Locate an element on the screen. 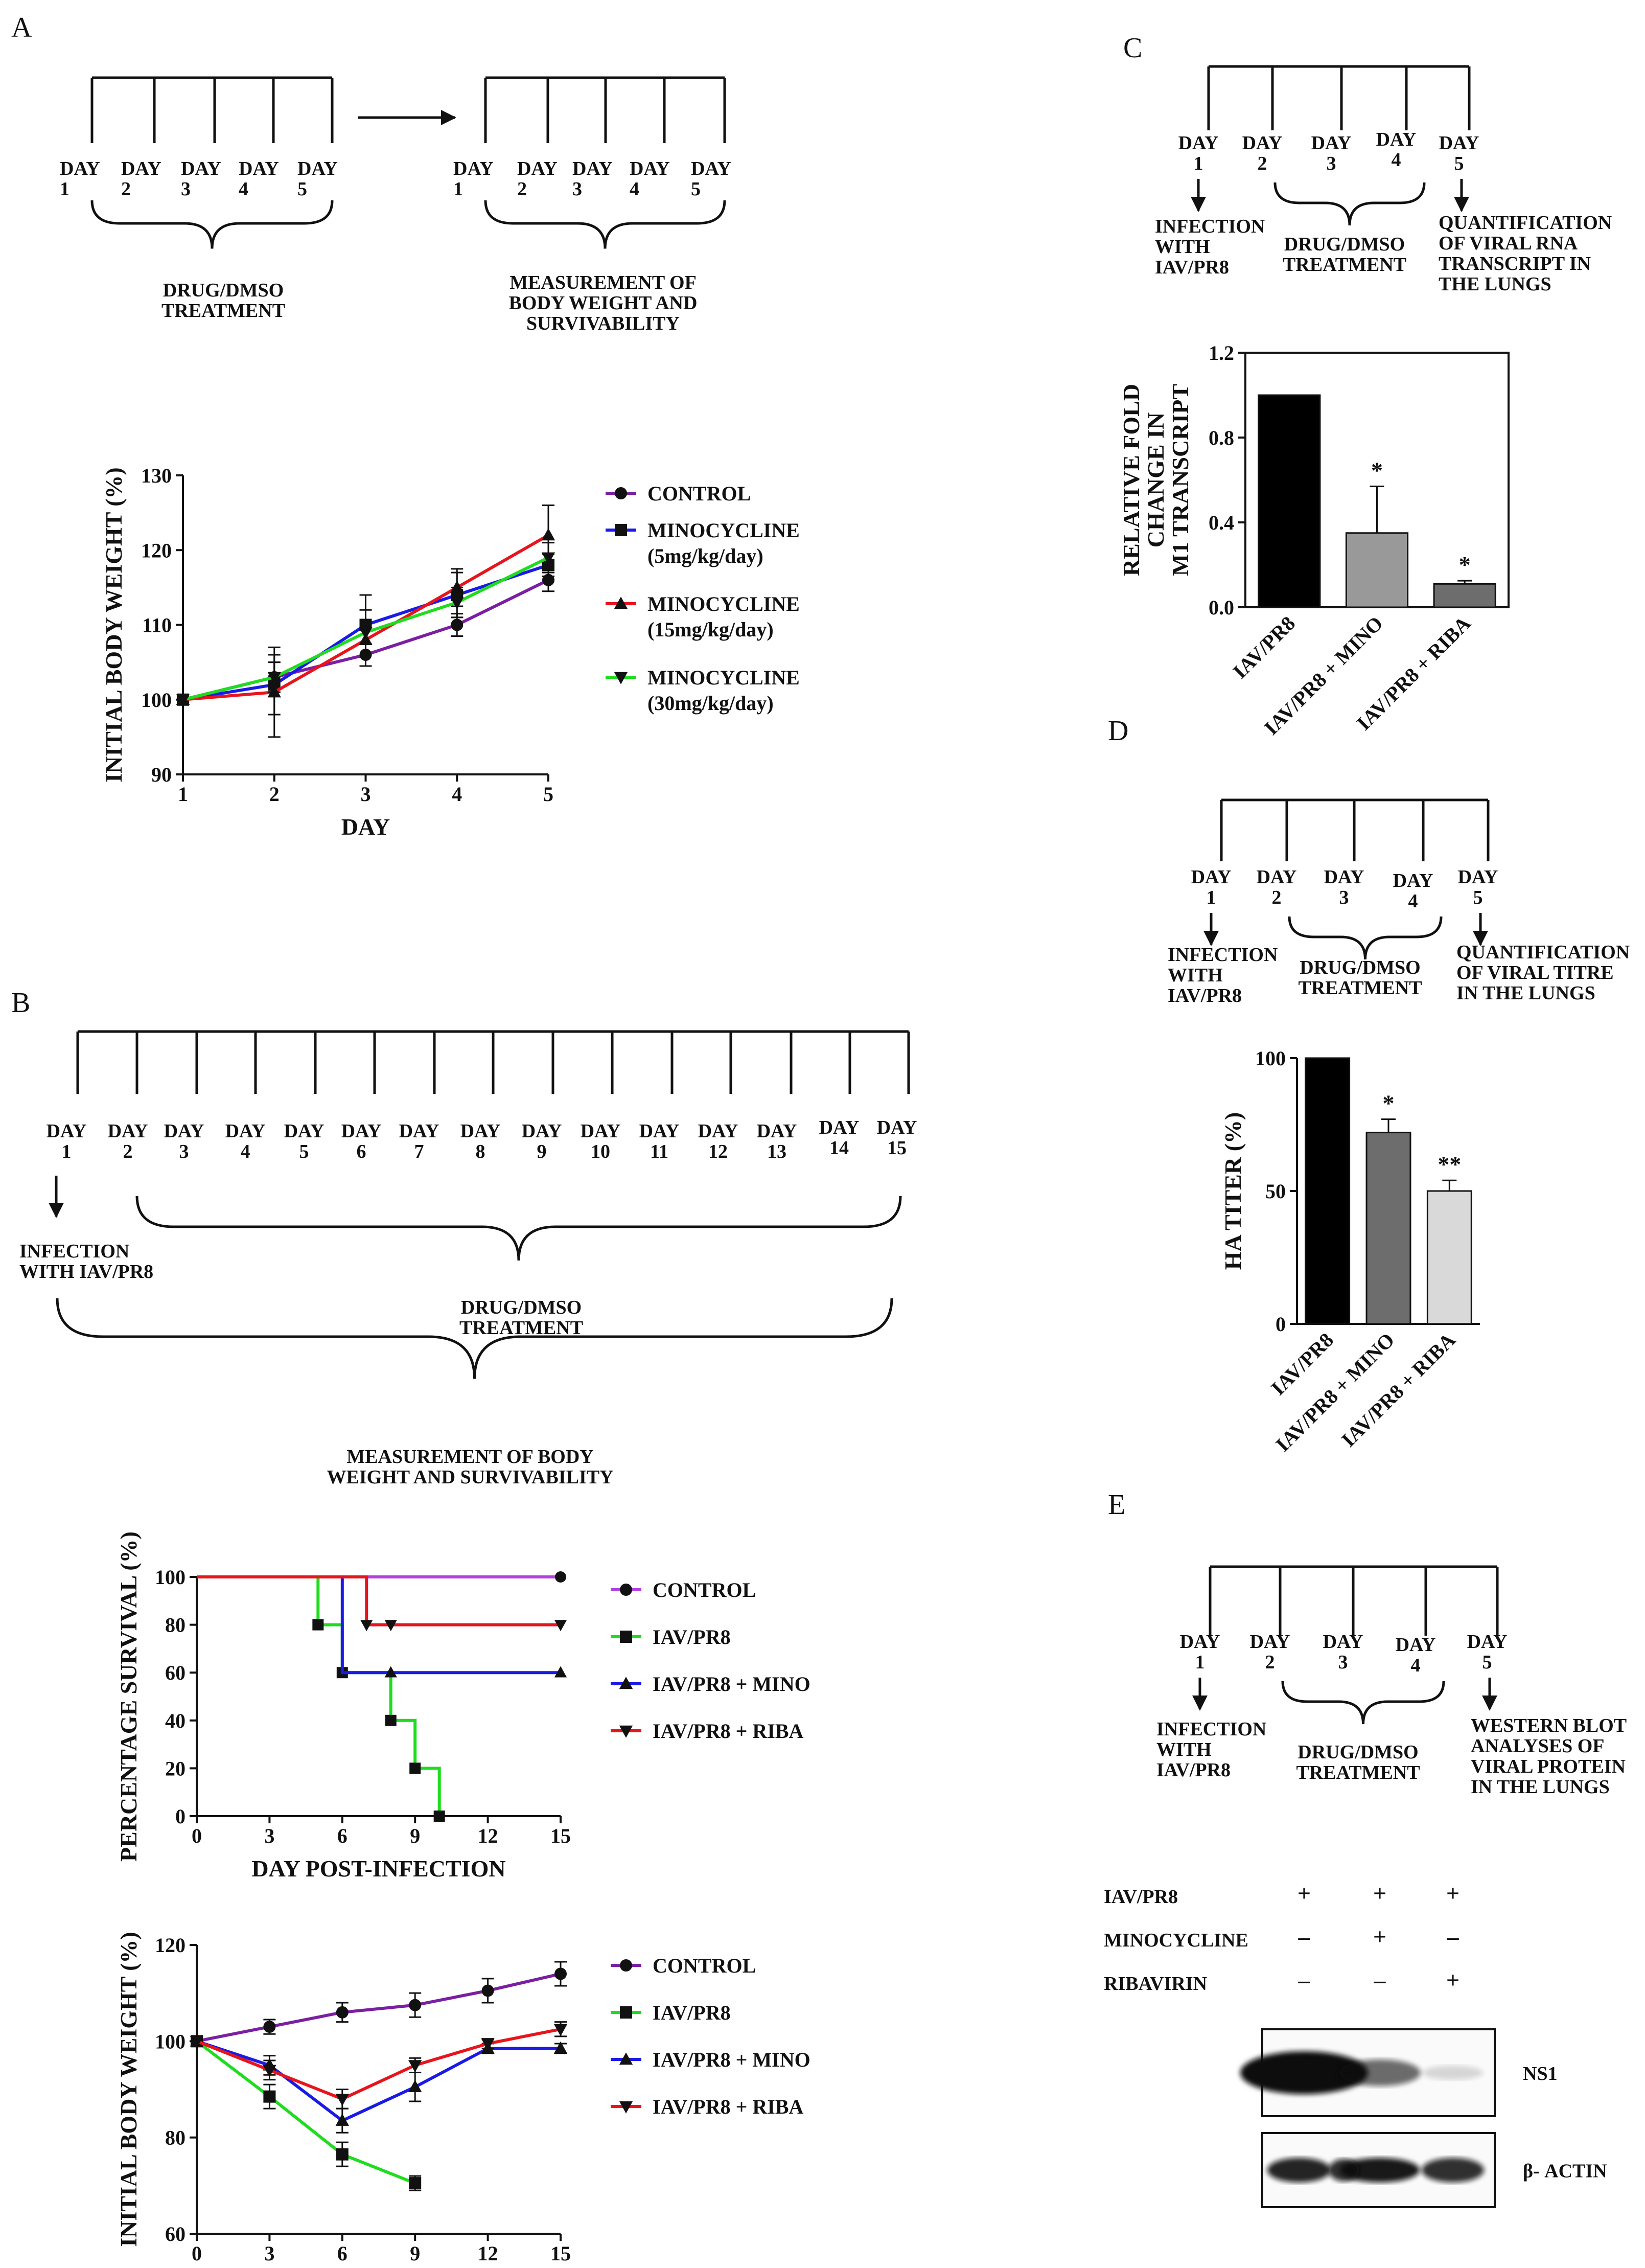 The image size is (1645, 2268). timeline-a1-day-3: DAY 3 is located at coordinates (201, 179).